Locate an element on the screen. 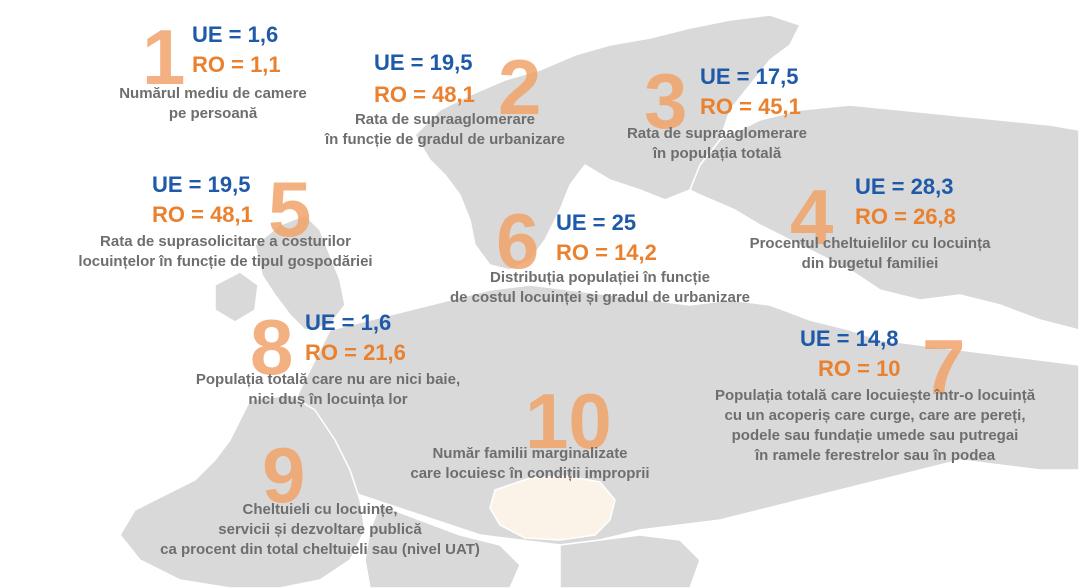 This screenshot has height=588, width=1079. indicator-number: 1 is located at coordinates (164, 57).